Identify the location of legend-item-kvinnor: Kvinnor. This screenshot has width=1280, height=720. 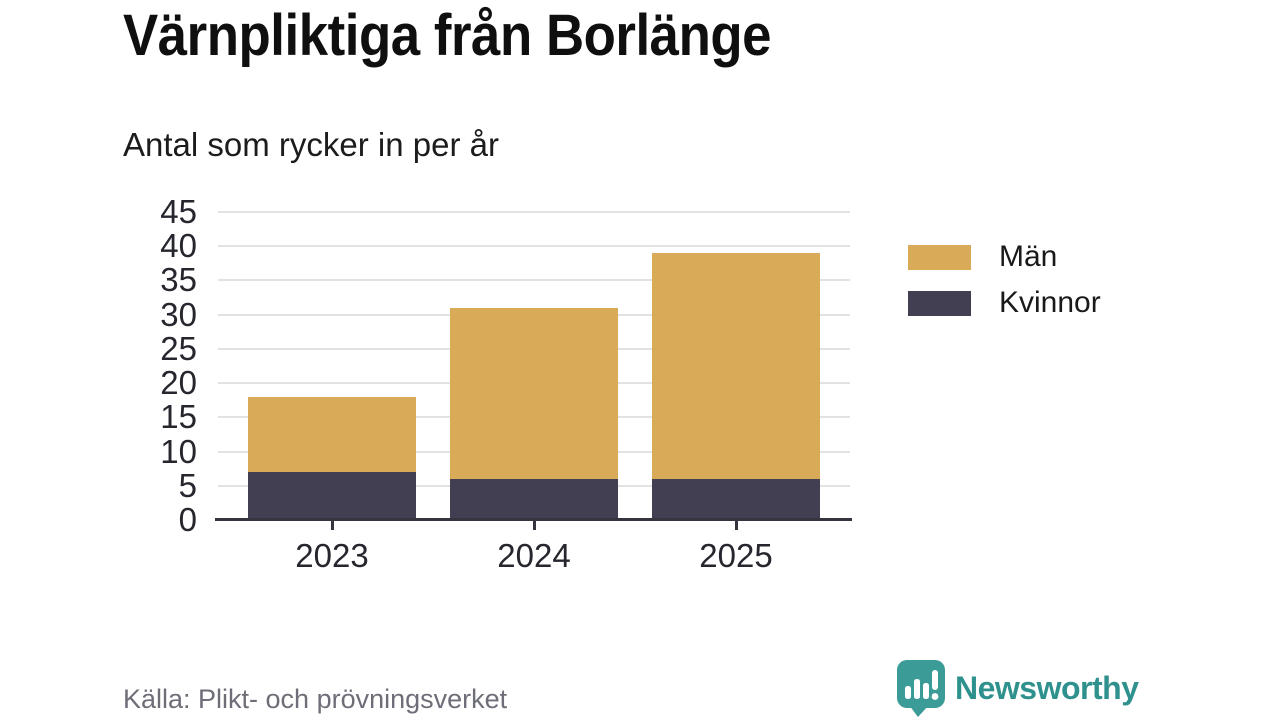
(1004, 303).